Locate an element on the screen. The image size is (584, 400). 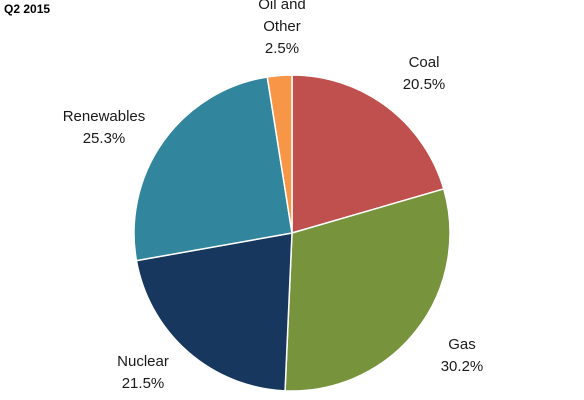
slice-label-renewables: Renewables 25.3% is located at coordinates (104, 127).